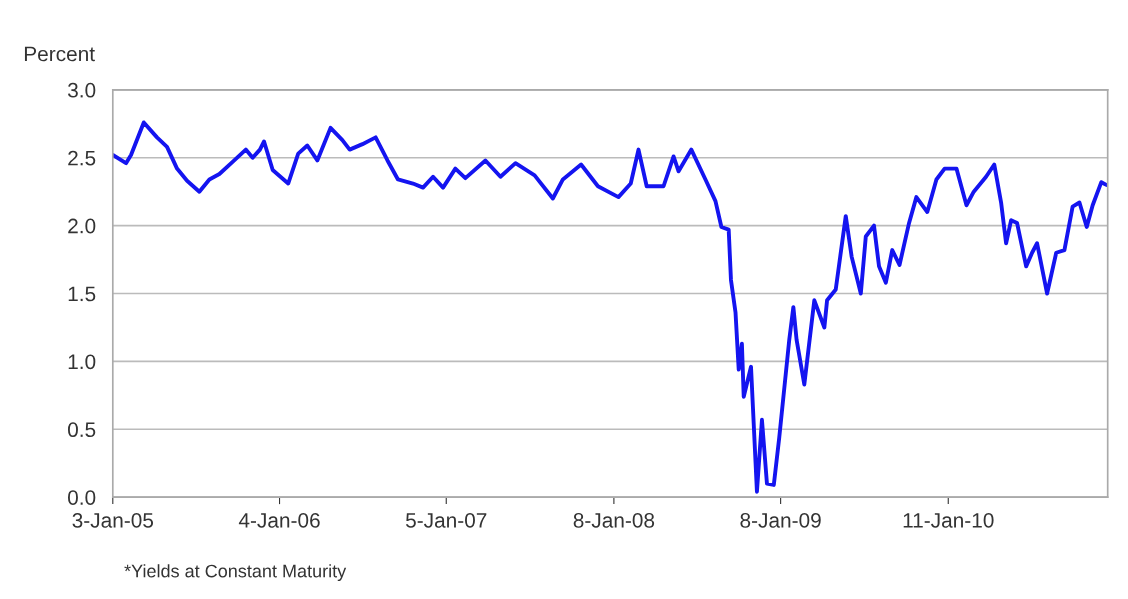 The height and width of the screenshot is (599, 1128). Describe the element at coordinates (235, 573) in the screenshot. I see `text: *Yields at Constant Maturity` at that location.